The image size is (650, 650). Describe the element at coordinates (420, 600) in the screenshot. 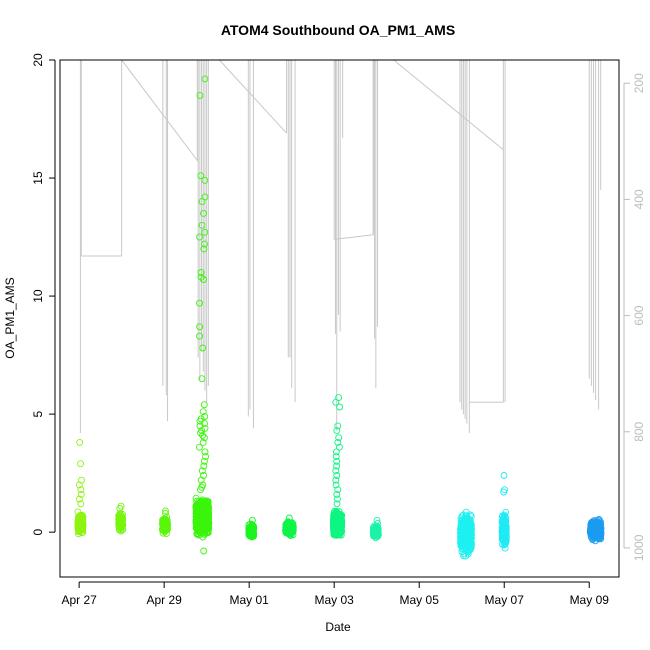

I see `x-tick-label: May 05` at that location.